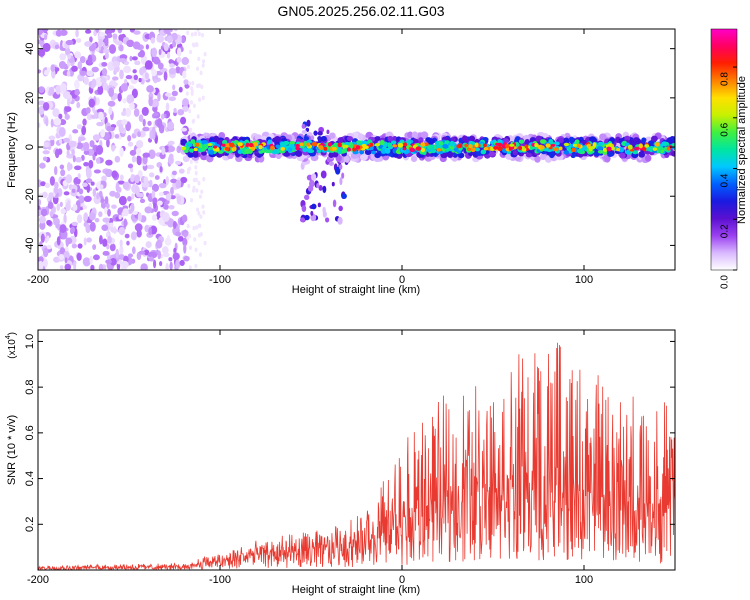 This screenshot has height=600, width=750. What do you see at coordinates (724, 149) in the screenshot?
I see `colorbar-ramp` at bounding box center [724, 149].